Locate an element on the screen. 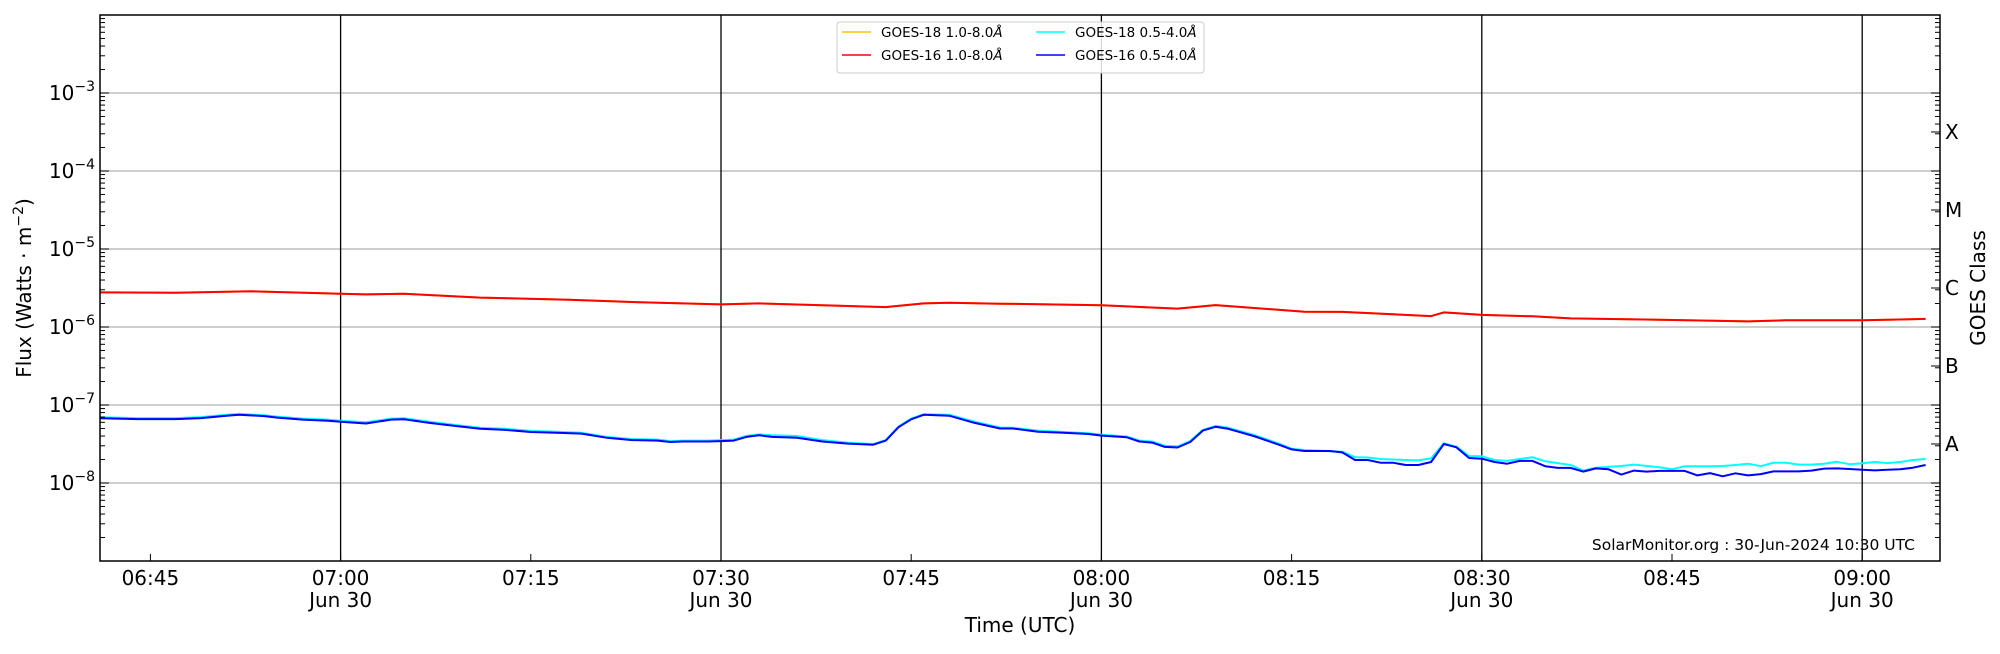  y-tick-label: 10⁻⁸ is located at coordinates (72, 482).